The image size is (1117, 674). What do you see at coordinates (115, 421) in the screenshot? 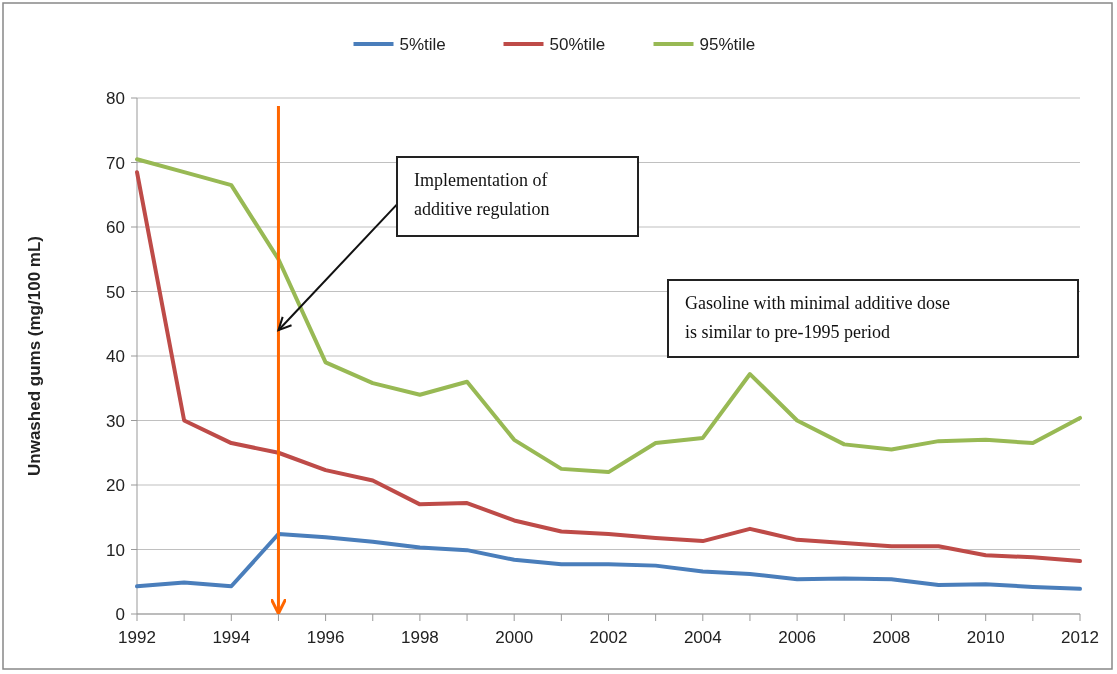
I see `y-tick-label: 30` at bounding box center [115, 421].